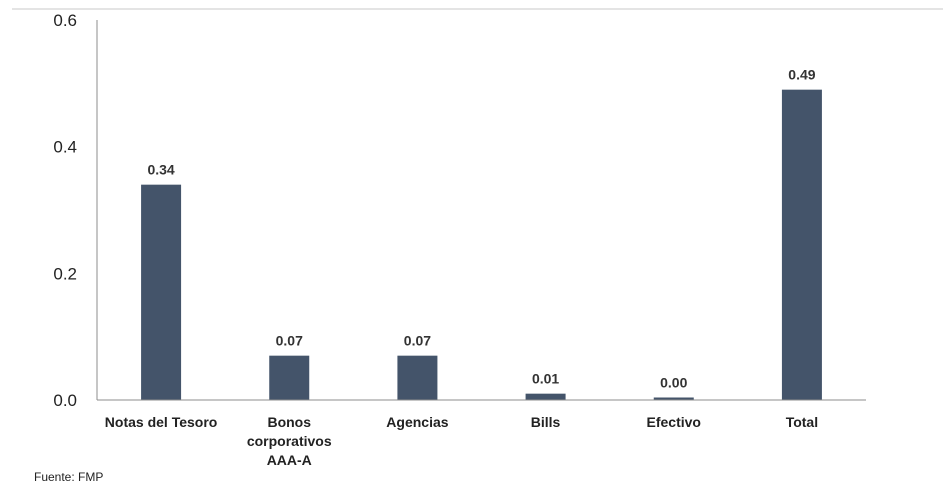 Image resolution: width=943 pixels, height=491 pixels. What do you see at coordinates (546, 422) in the screenshot?
I see `x-tick-label: Bills` at bounding box center [546, 422].